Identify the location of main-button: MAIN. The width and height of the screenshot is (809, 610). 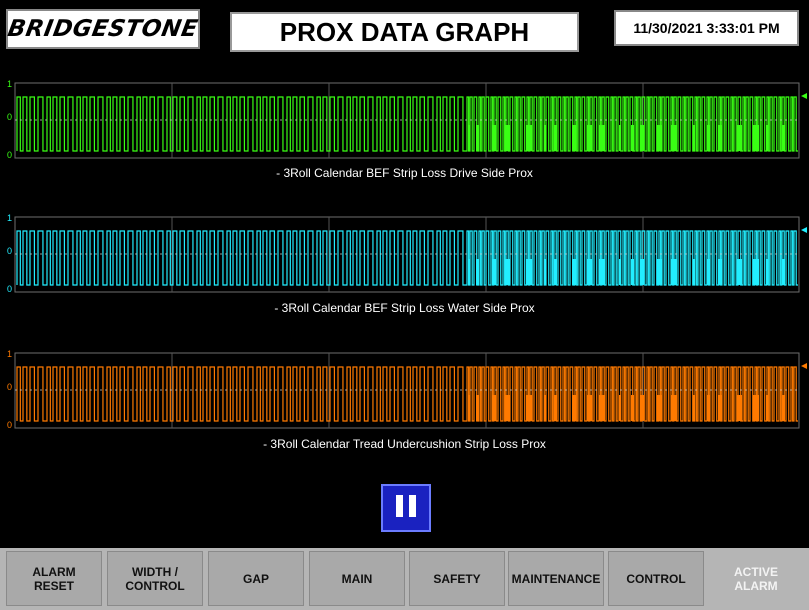
(357, 578).